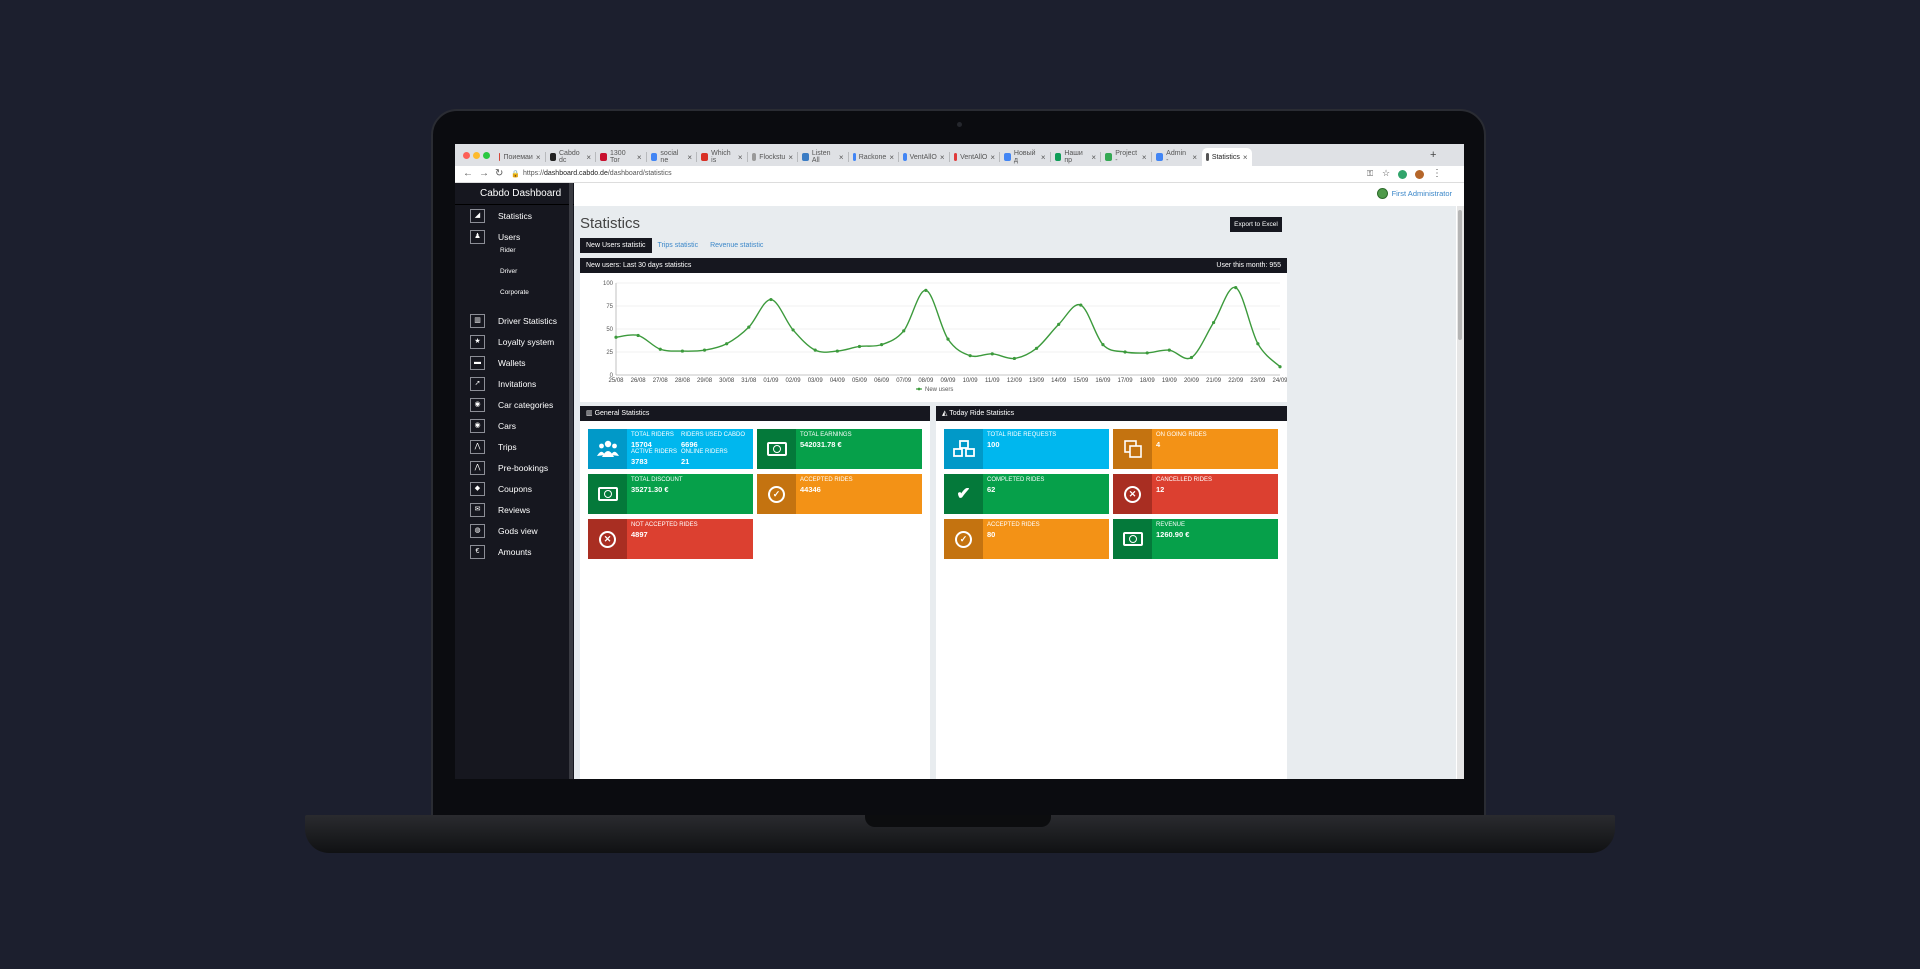 Image resolution: width=1920 pixels, height=969 pixels. I want to click on extension-icon, so click(1402, 174).